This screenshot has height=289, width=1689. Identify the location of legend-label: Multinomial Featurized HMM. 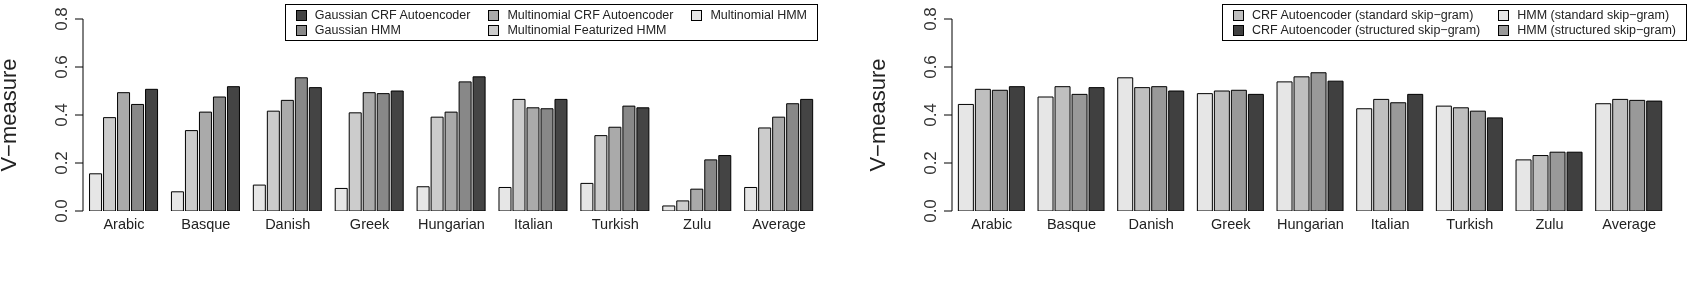
(587, 30).